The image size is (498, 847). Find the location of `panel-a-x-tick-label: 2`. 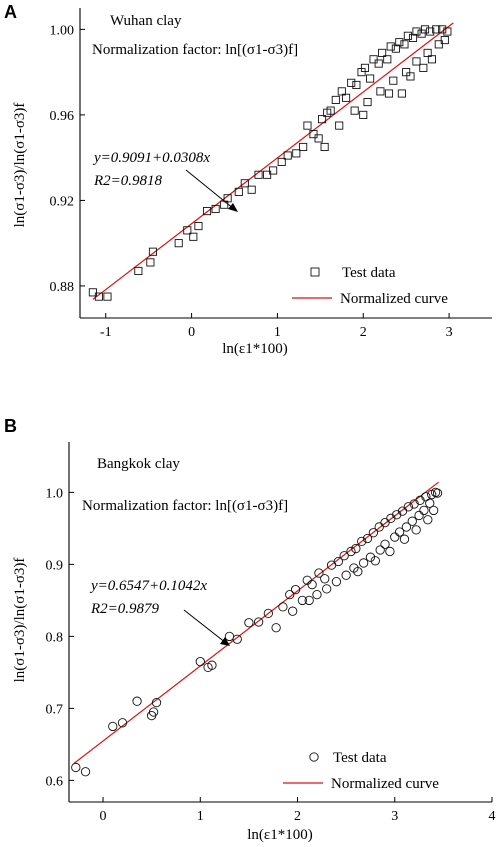

panel-a-x-tick-label: 2 is located at coordinates (363, 332).